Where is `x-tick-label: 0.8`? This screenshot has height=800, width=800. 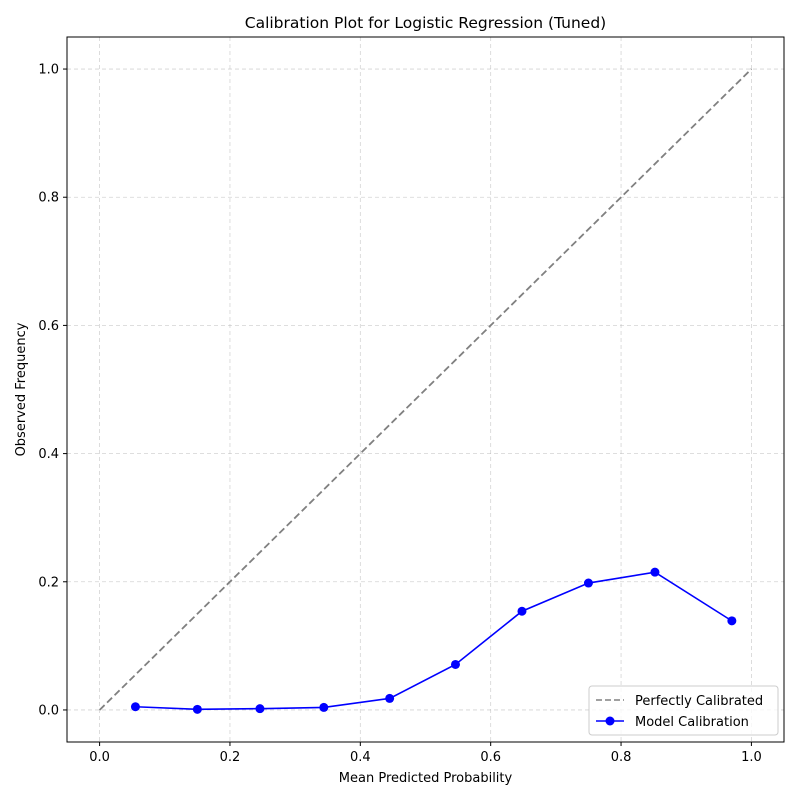 x-tick-label: 0.8 is located at coordinates (621, 757).